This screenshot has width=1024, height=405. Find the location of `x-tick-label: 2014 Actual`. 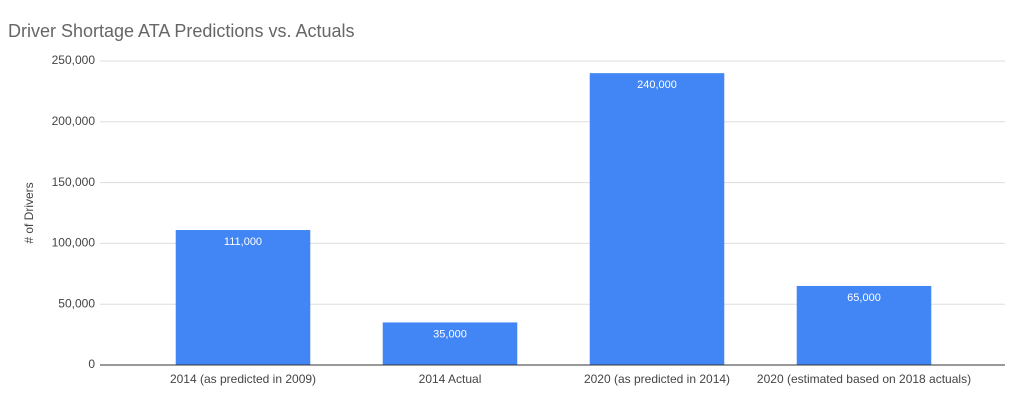

x-tick-label: 2014 Actual is located at coordinates (450, 379).